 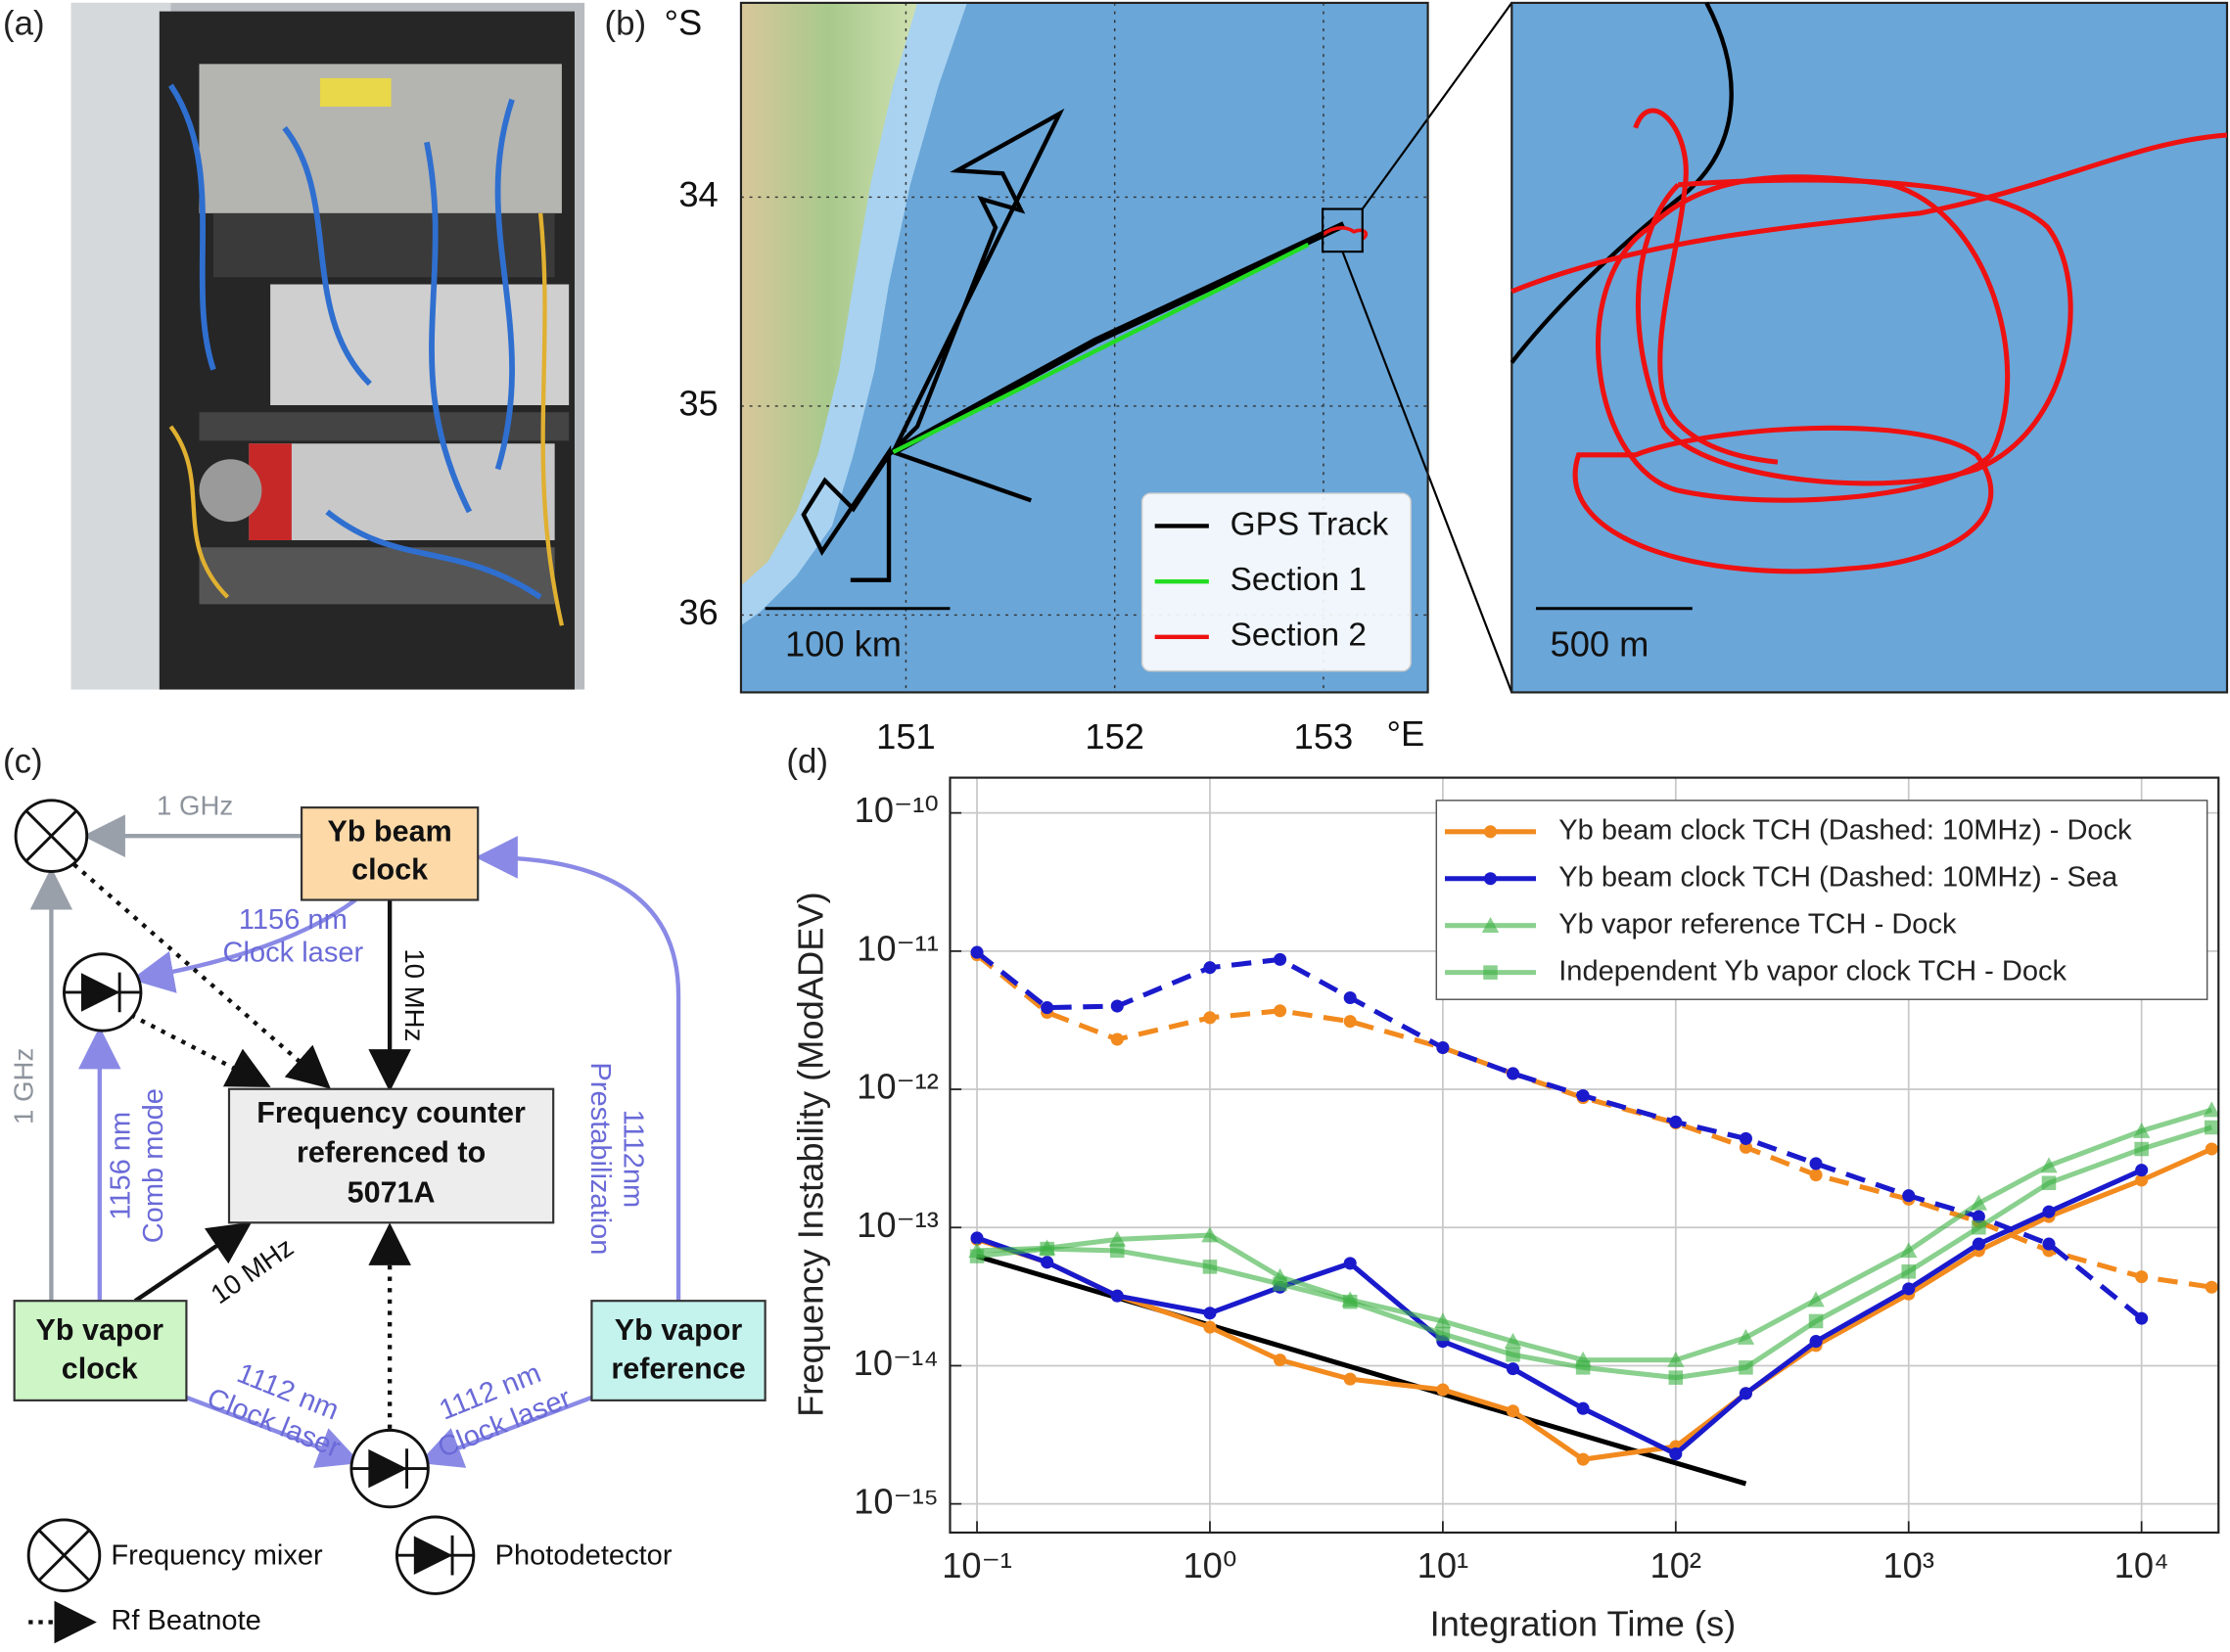 I want to click on edge-label: Comb mode, so click(x=153, y=1165).